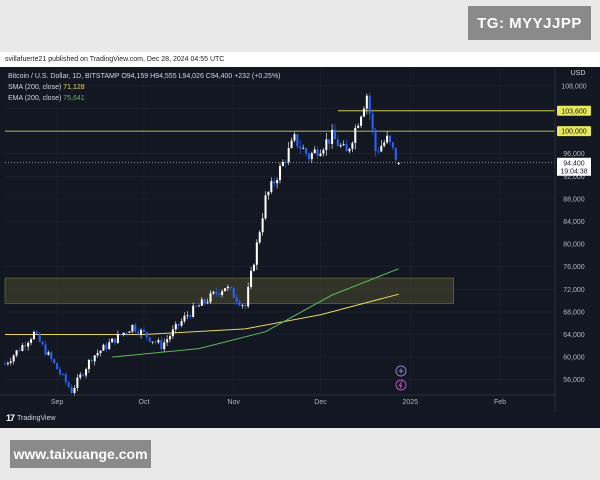 The height and width of the screenshot is (480, 600). What do you see at coordinates (574, 177) in the screenshot?
I see `price-tick-label: 92,000` at bounding box center [574, 177].